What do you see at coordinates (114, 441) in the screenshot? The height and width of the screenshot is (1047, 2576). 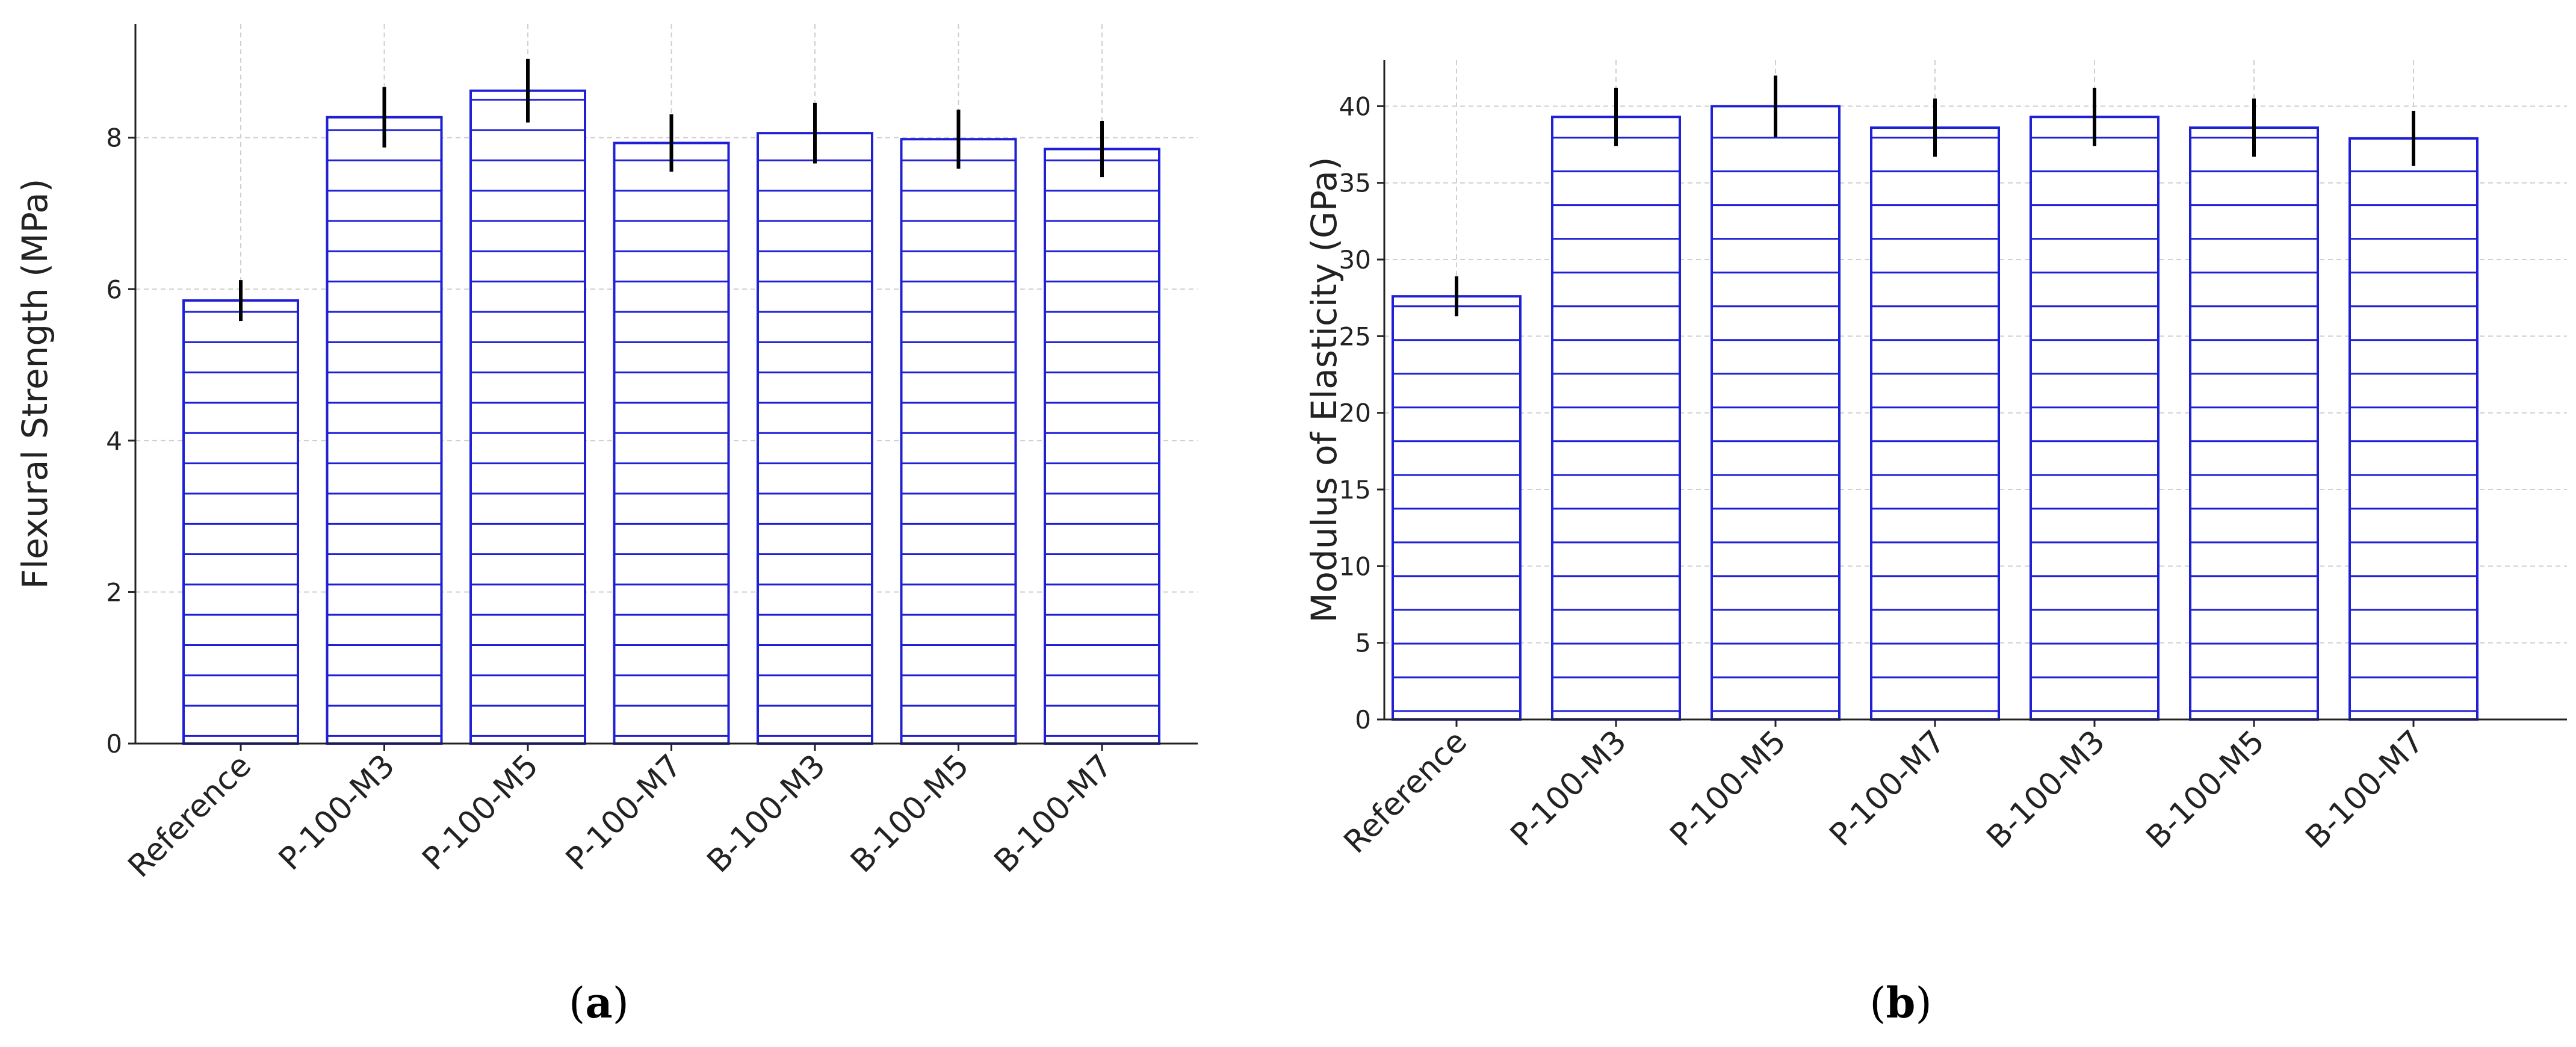 I see `y-tick-label: 4` at bounding box center [114, 441].